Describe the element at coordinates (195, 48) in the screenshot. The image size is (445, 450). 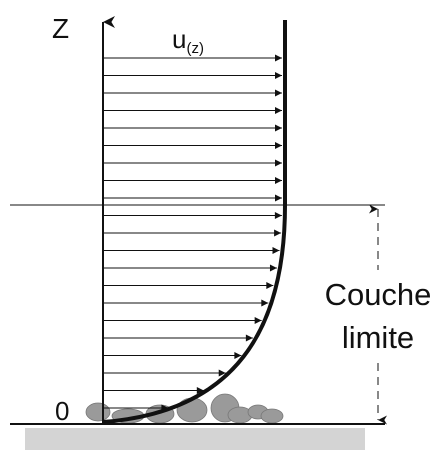
I see `velocity-subscript: (z)` at that location.